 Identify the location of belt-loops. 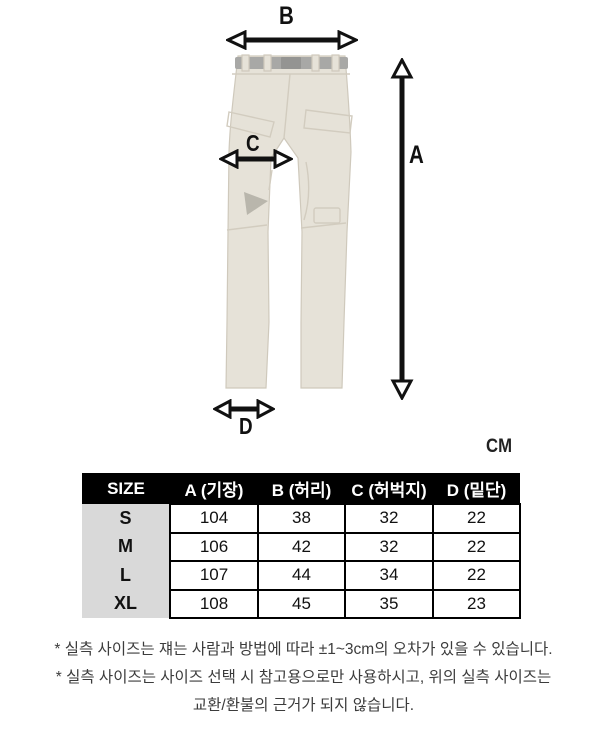
(290, 63).